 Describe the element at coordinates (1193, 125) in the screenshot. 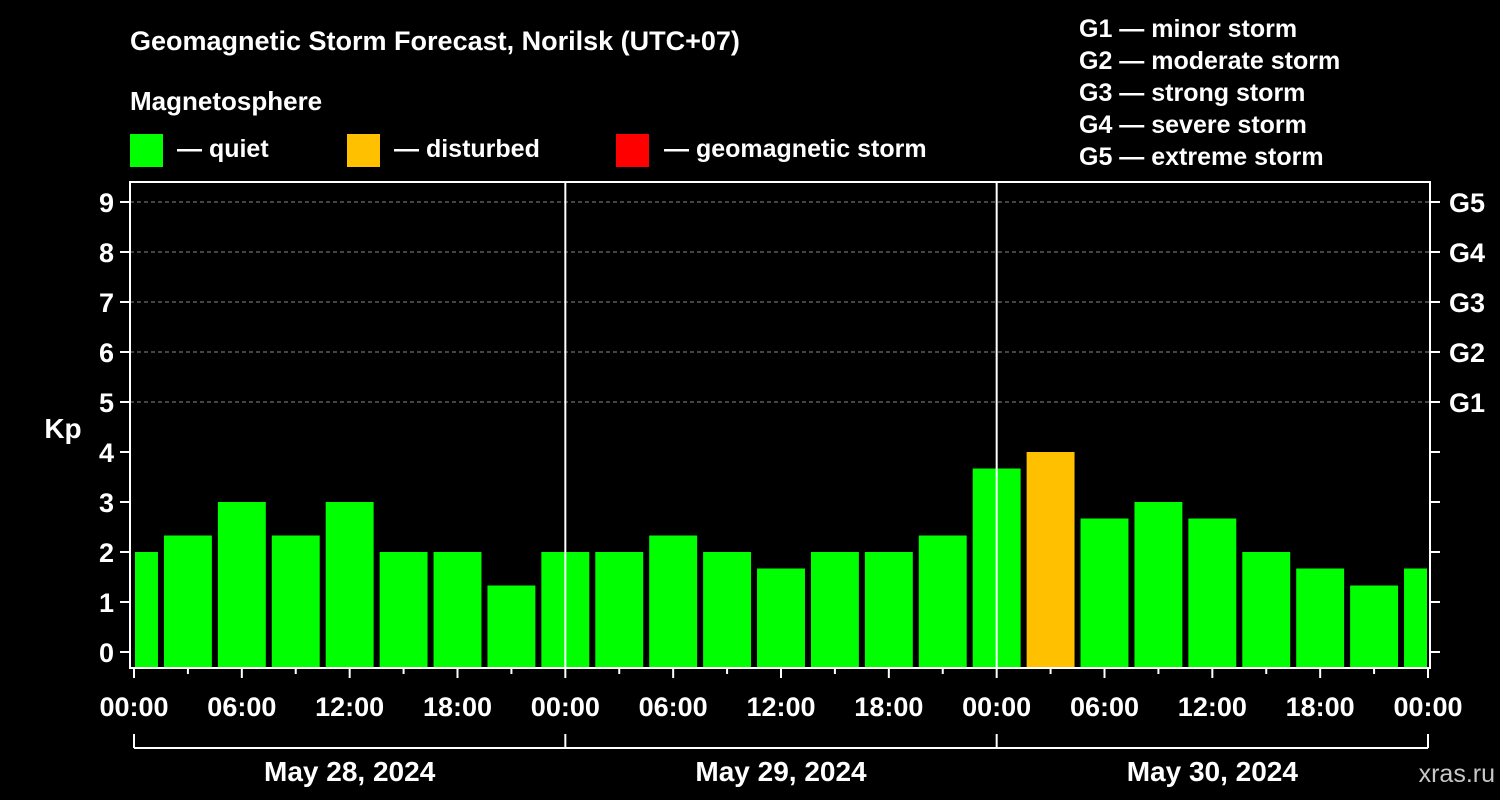

I see `storm-scale-g4: G4 — severe storm` at that location.